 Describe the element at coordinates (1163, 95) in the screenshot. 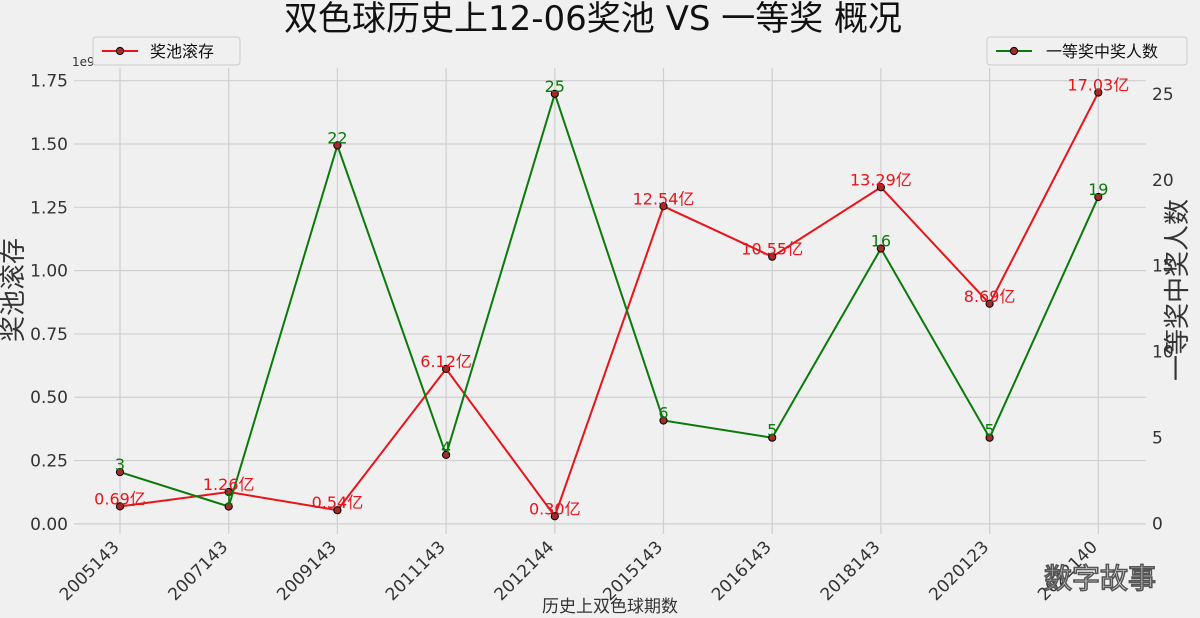

I see `y-right-tick-label: 25` at that location.